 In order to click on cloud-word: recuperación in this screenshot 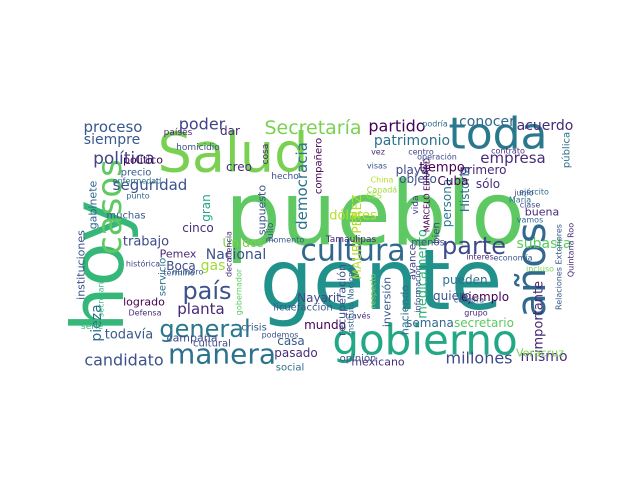, I will do `click(342, 300)`.